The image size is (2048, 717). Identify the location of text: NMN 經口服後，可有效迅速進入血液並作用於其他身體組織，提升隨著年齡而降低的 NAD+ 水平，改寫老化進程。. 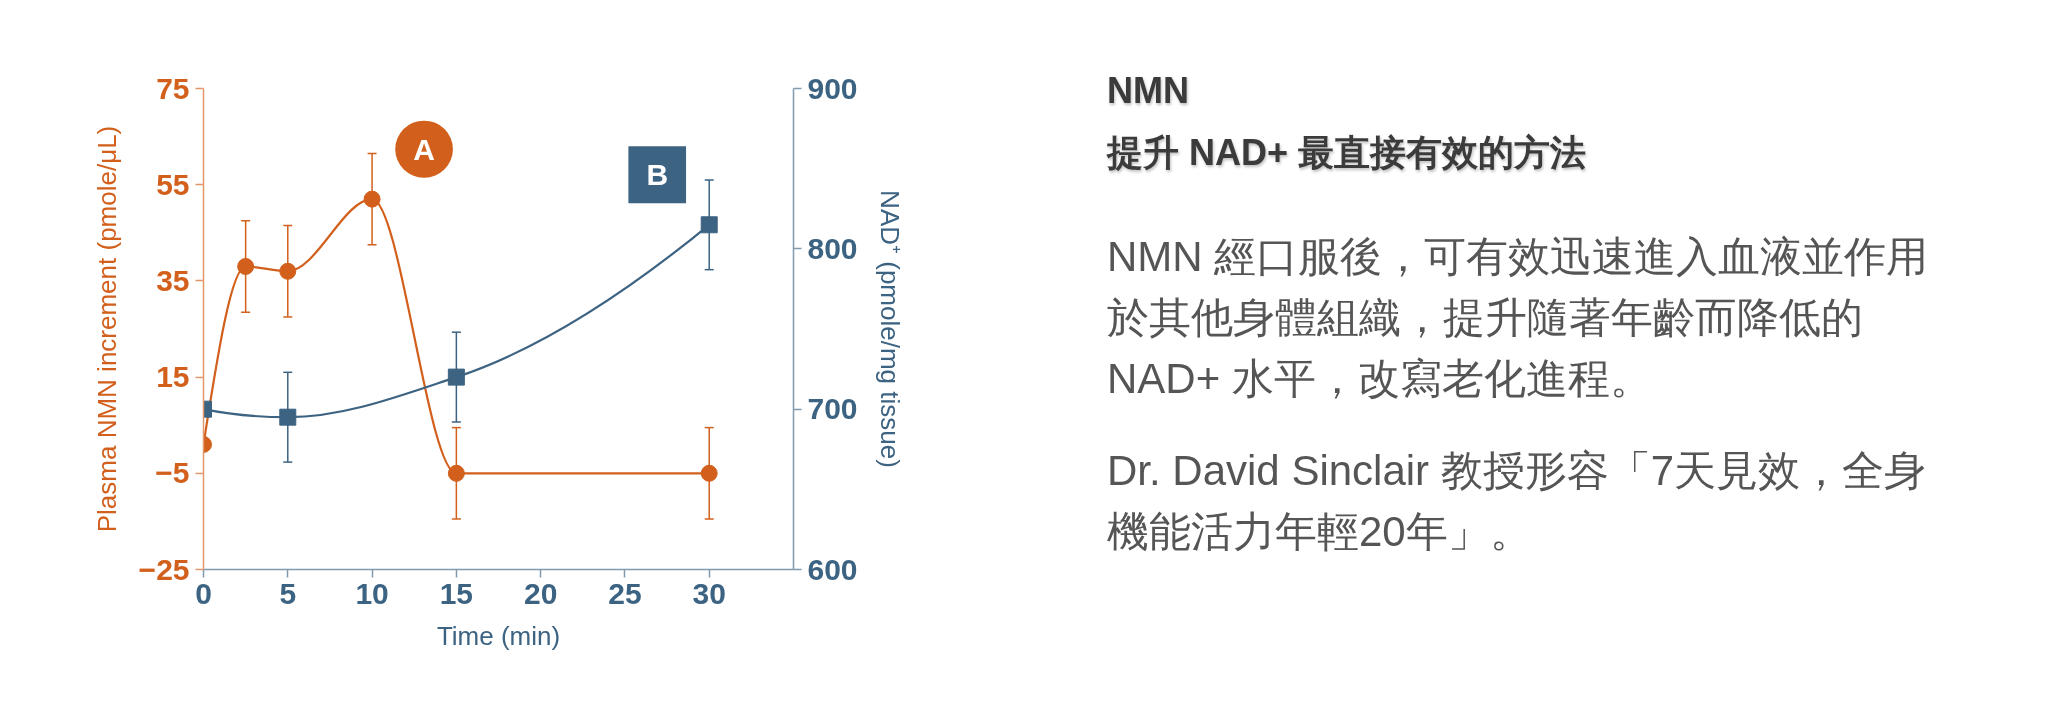
(1518, 318).